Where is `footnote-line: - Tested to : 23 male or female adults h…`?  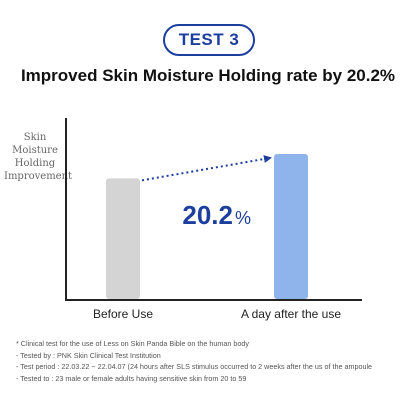
footnote-line: - Tested to : 23 male or female adults h… is located at coordinates (131, 378).